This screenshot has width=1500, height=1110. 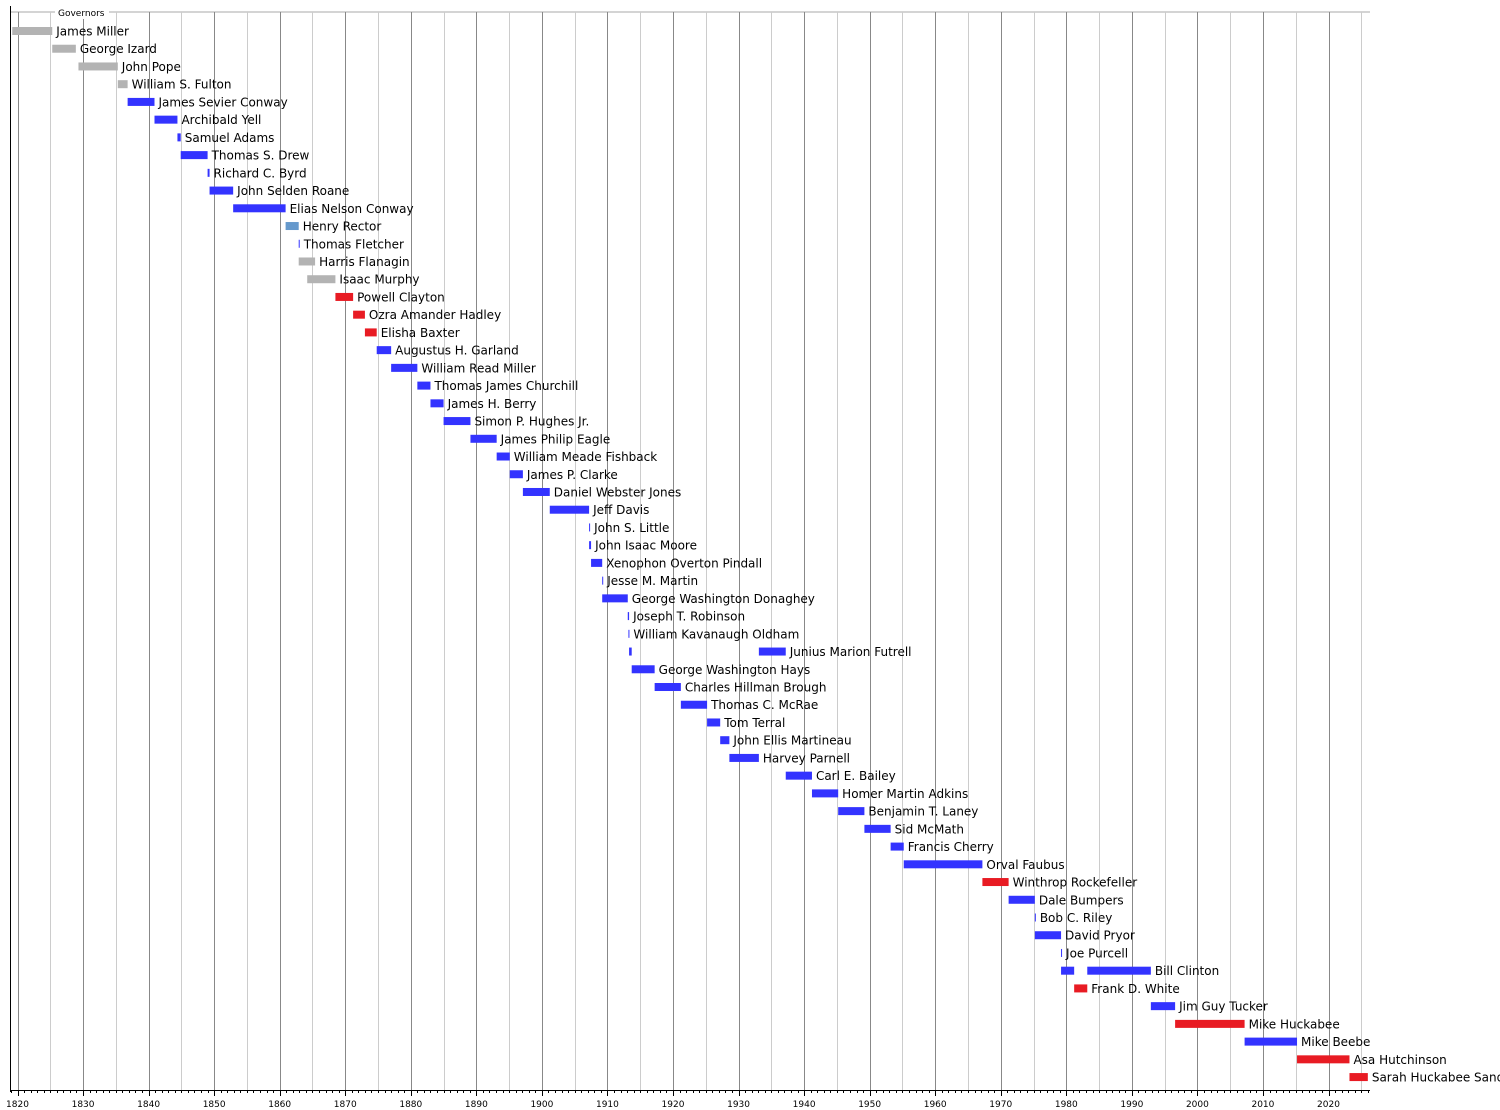 I want to click on governor-label: Henry Rector, so click(x=342, y=227).